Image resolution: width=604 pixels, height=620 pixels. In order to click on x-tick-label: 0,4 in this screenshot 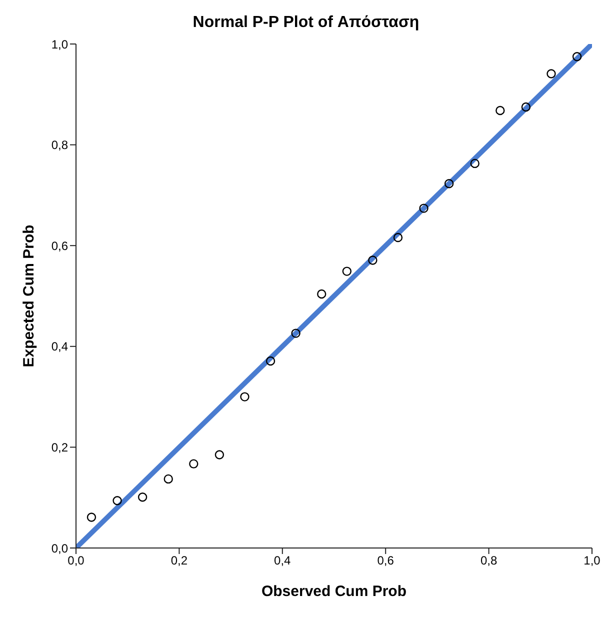, I will do `click(283, 561)`.